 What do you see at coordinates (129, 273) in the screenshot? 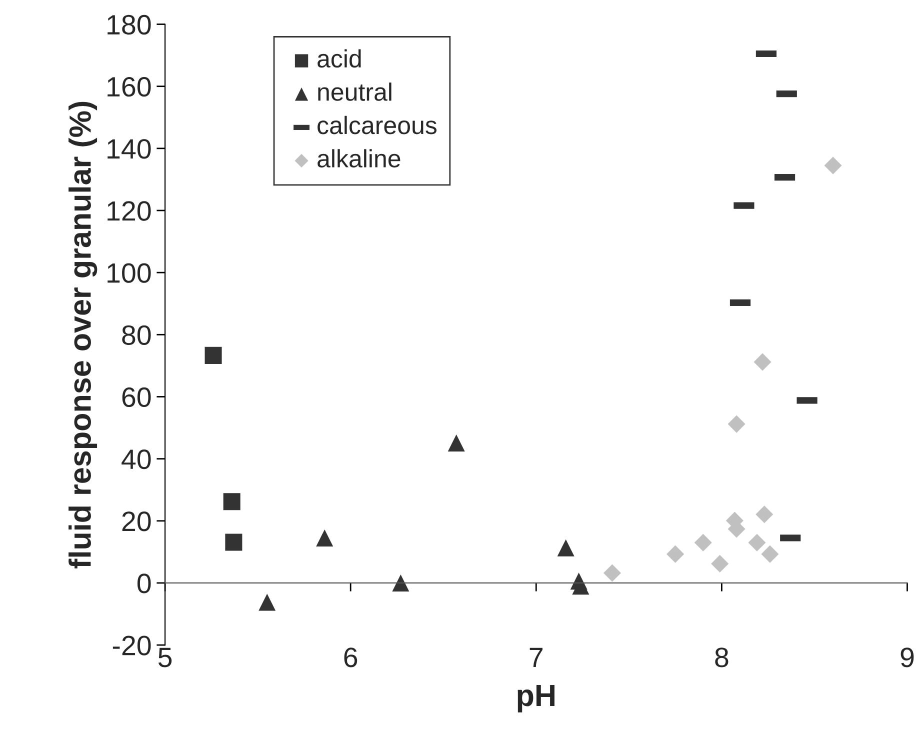
I see `y-tick-label: 100` at bounding box center [129, 273].